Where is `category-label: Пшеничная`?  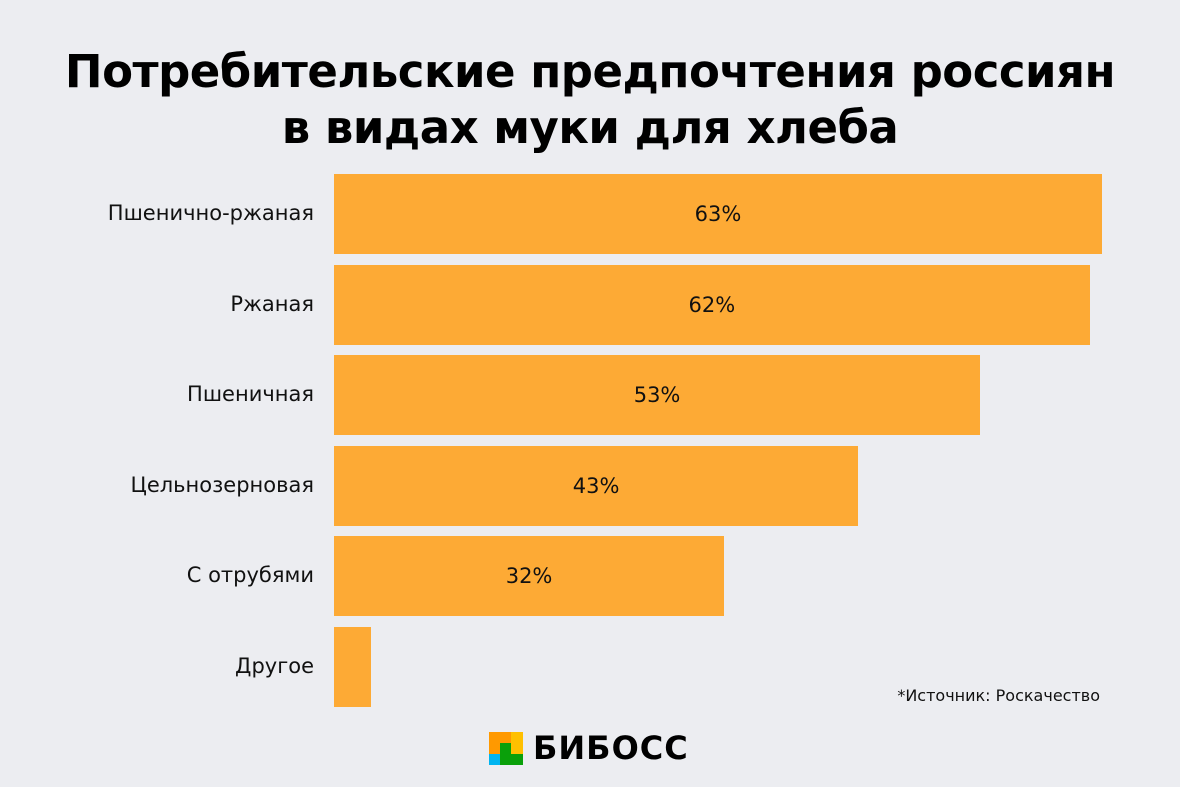 category-label: Пшеничная is located at coordinates (250, 394).